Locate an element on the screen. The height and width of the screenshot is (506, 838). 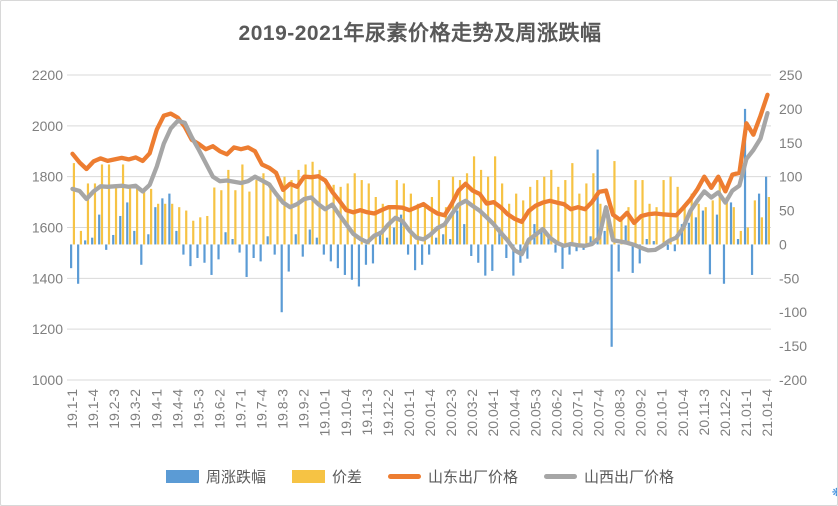
svg-text: 1400 is located at coordinates (47, 278).